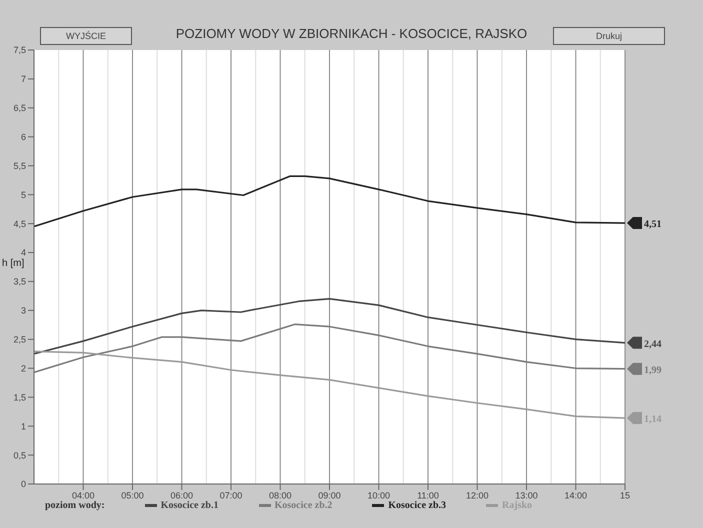  Describe the element at coordinates (19, 397) in the screenshot. I see `y-tick-label: 1,5` at that location.